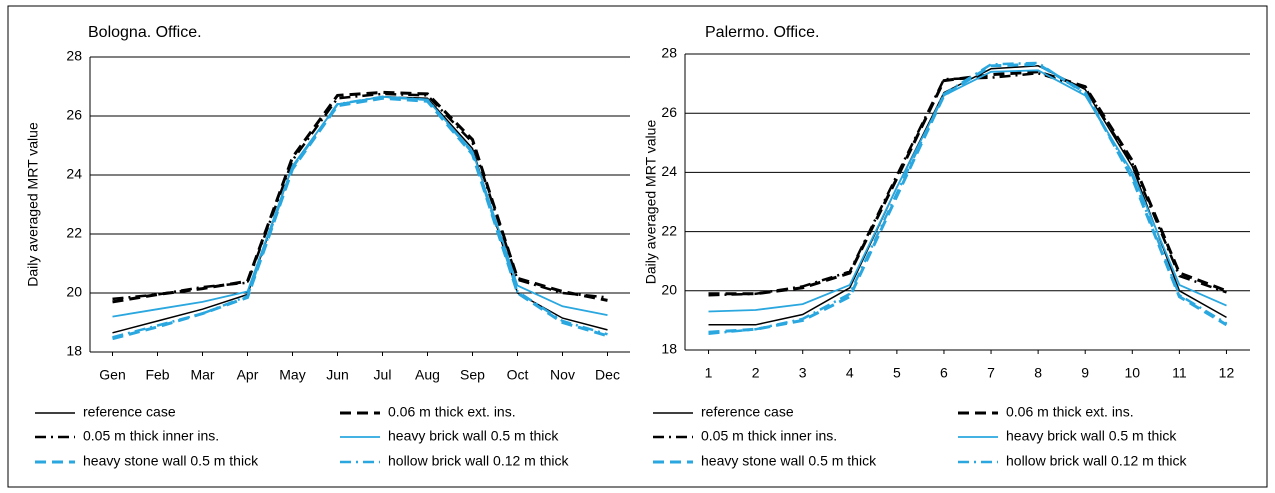 This screenshot has width=1275, height=493. Describe the element at coordinates (248, 375) in the screenshot. I see `x-tick-label: Apr` at that location.